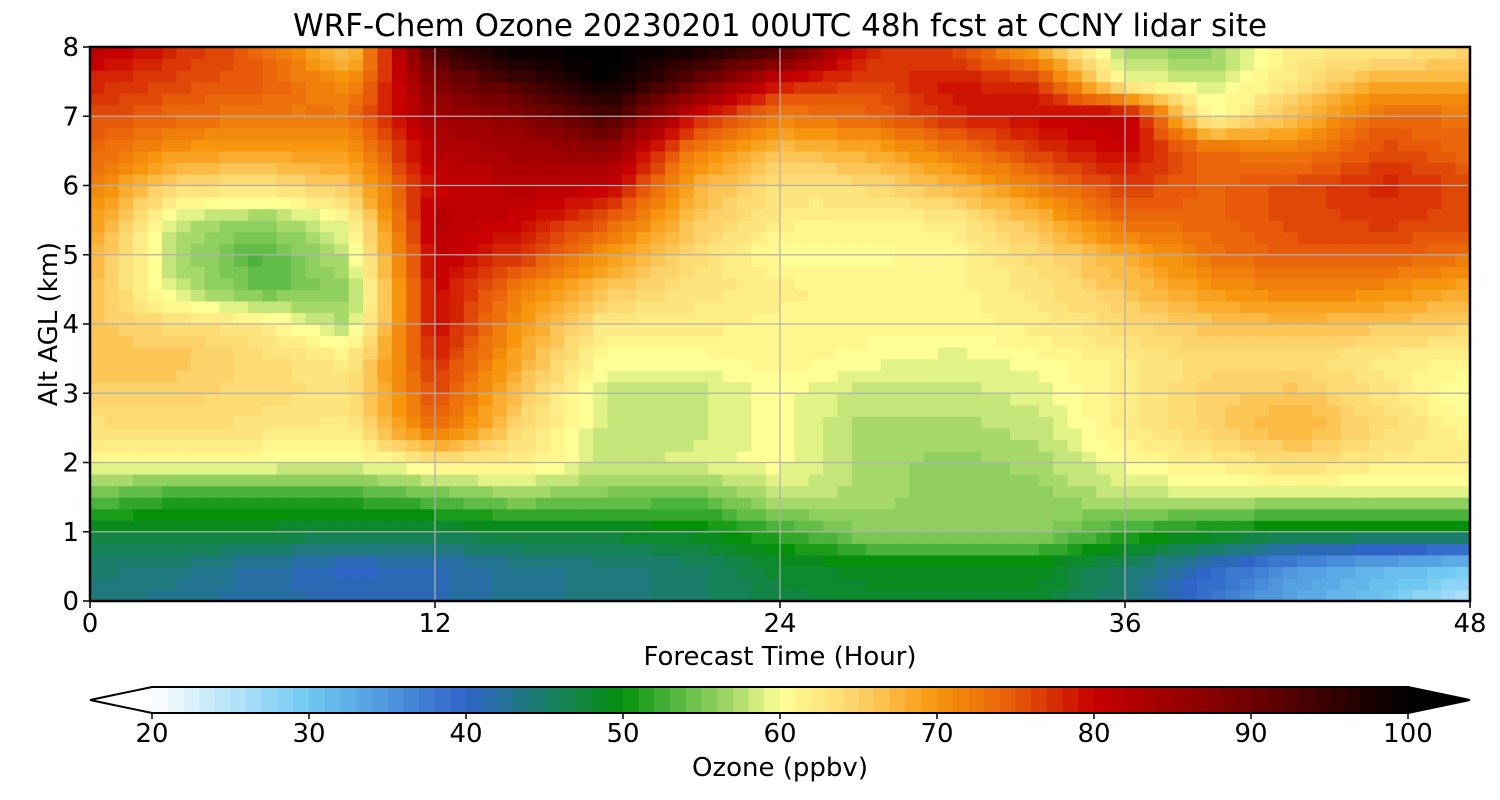 The width and height of the screenshot is (1500, 800). I want to click on colorbar-segment, so click(1259, 700).